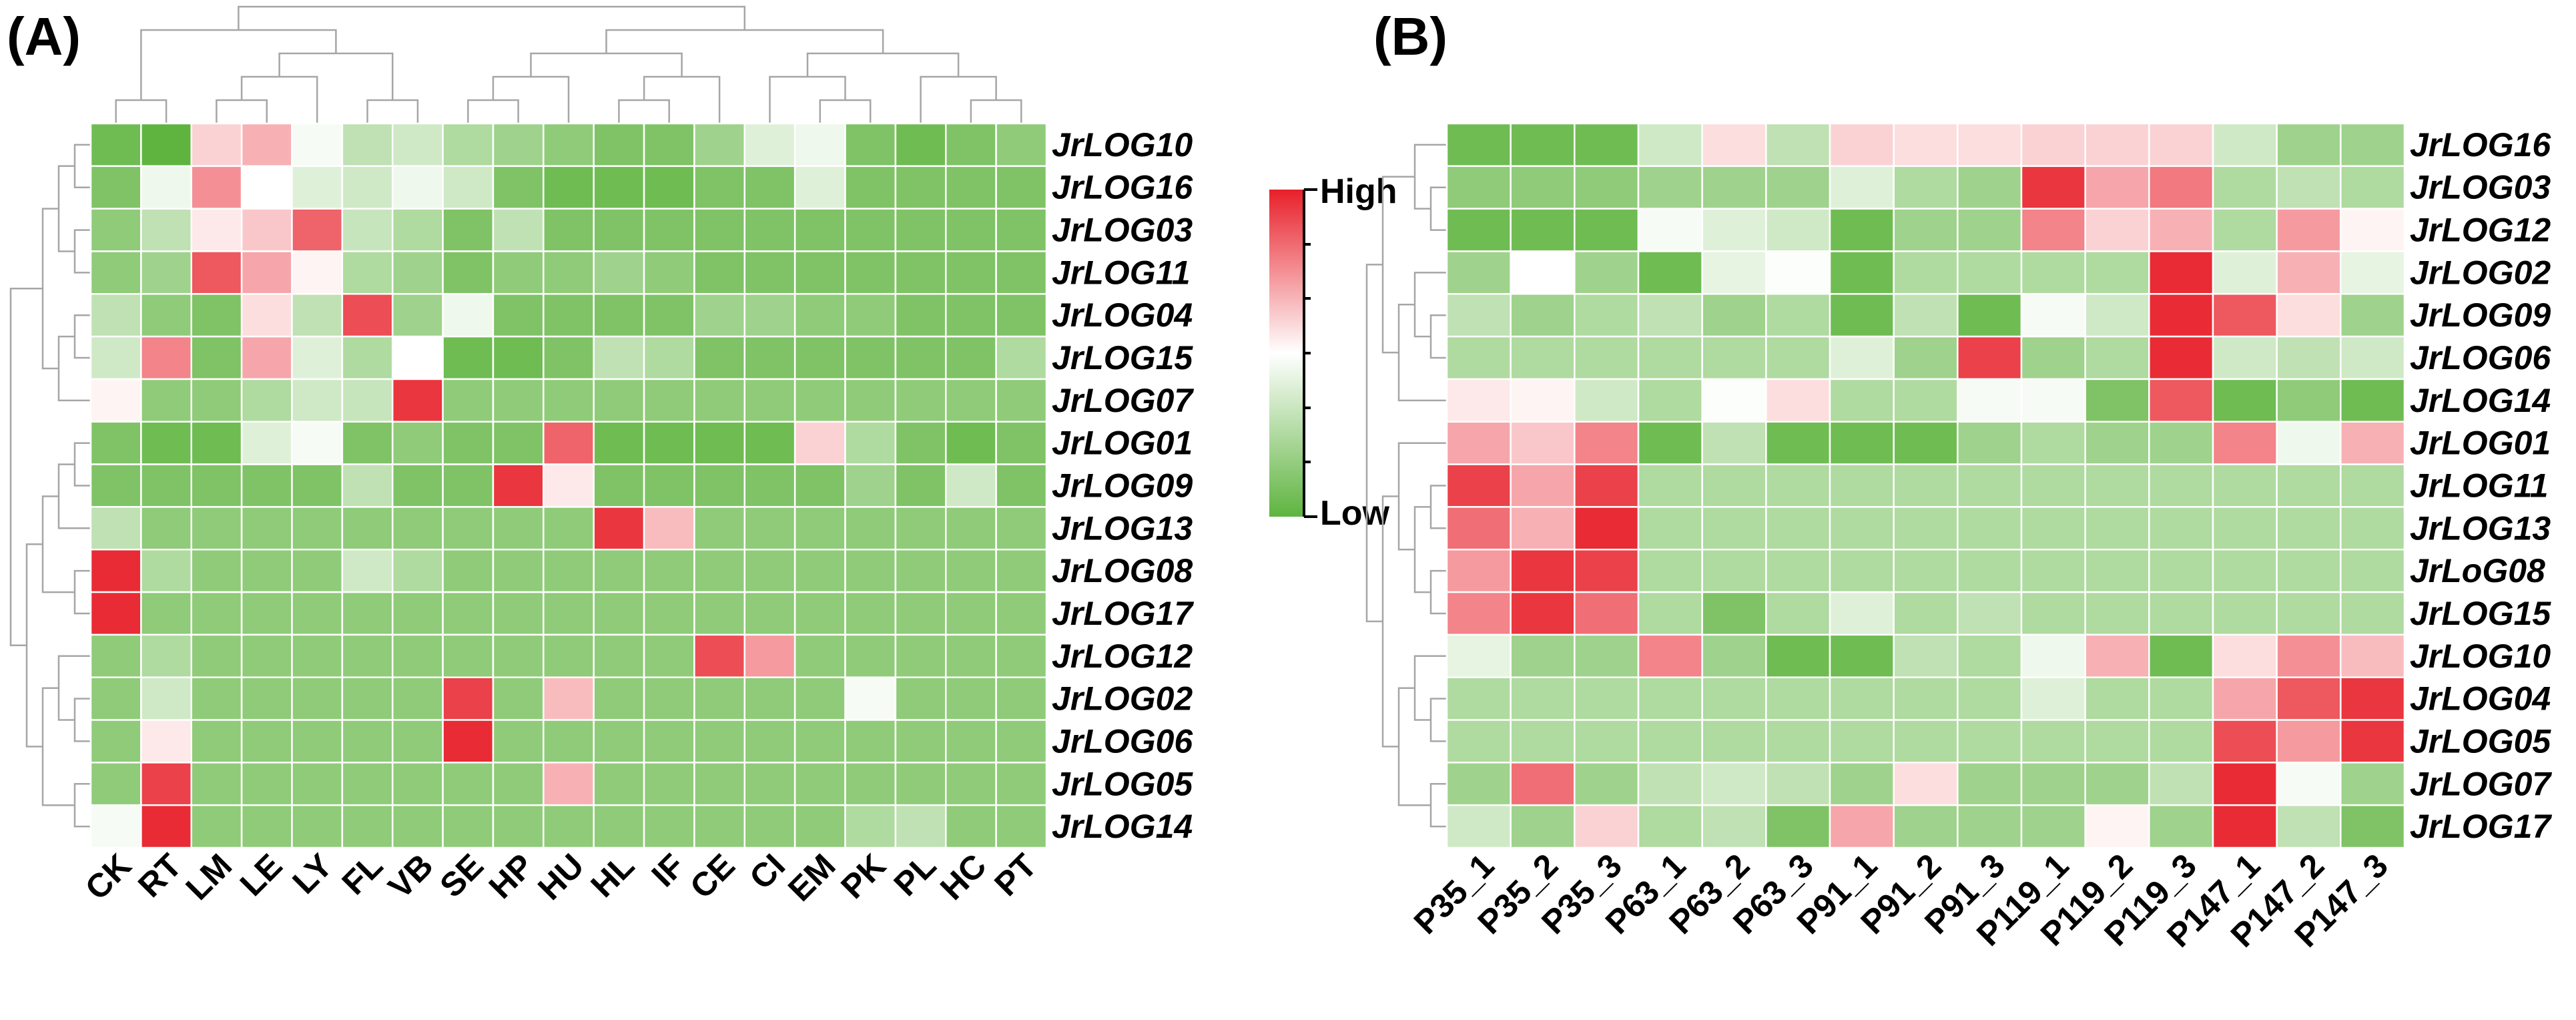 This screenshot has width=2576, height=1020. Describe the element at coordinates (2479, 486) in the screenshot. I see `row-label: JrLOG11` at that location.